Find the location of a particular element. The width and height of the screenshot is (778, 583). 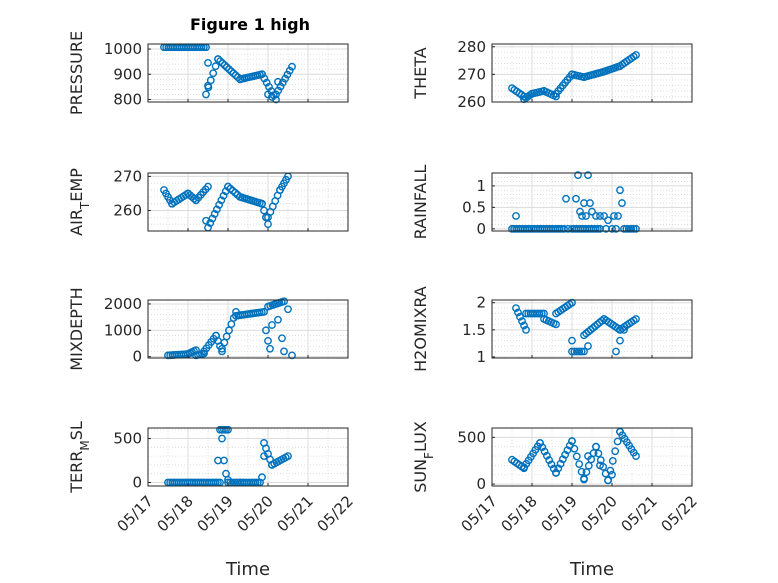

x-tick-label: 05/21 is located at coordinates (295, 513).